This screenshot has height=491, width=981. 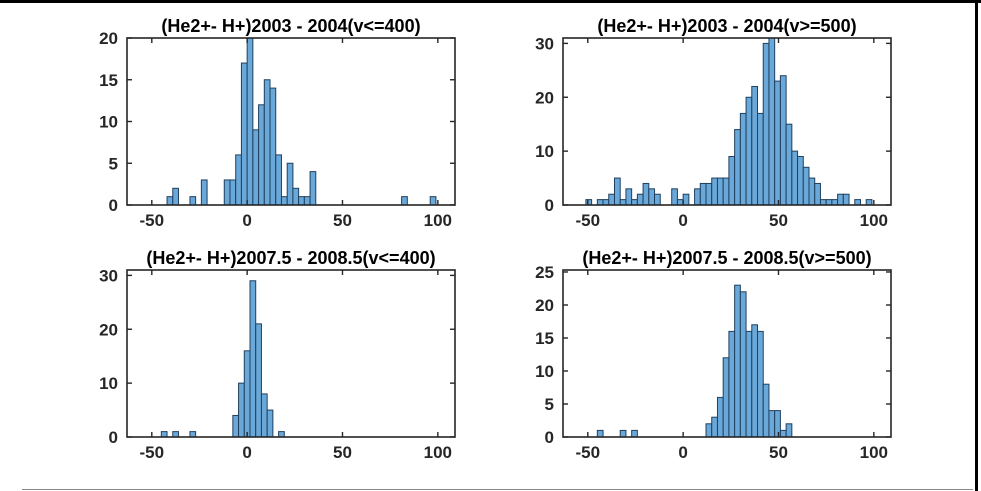 I want to click on figure-bottom-border, so click(x=497, y=489).